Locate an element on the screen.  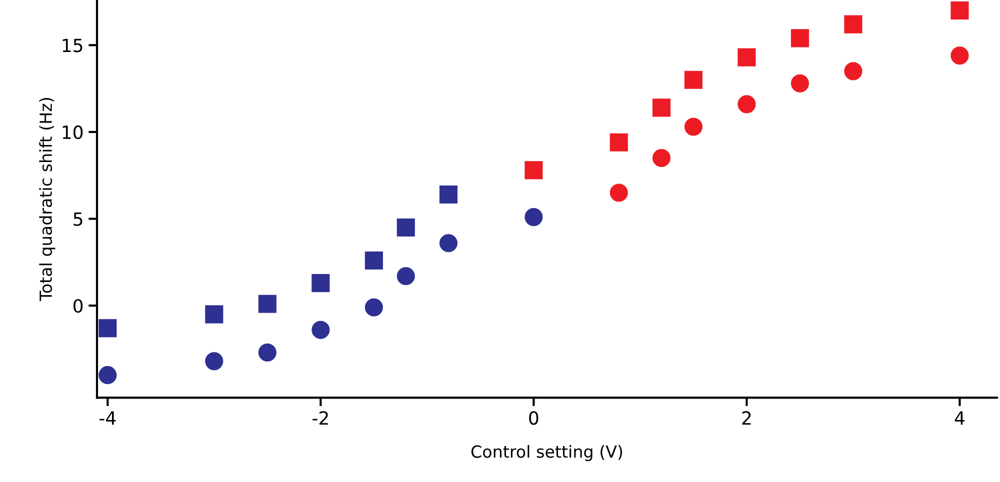
y-axis-title: Total quadratic shift (Hz) is located at coordinates (47, 200).